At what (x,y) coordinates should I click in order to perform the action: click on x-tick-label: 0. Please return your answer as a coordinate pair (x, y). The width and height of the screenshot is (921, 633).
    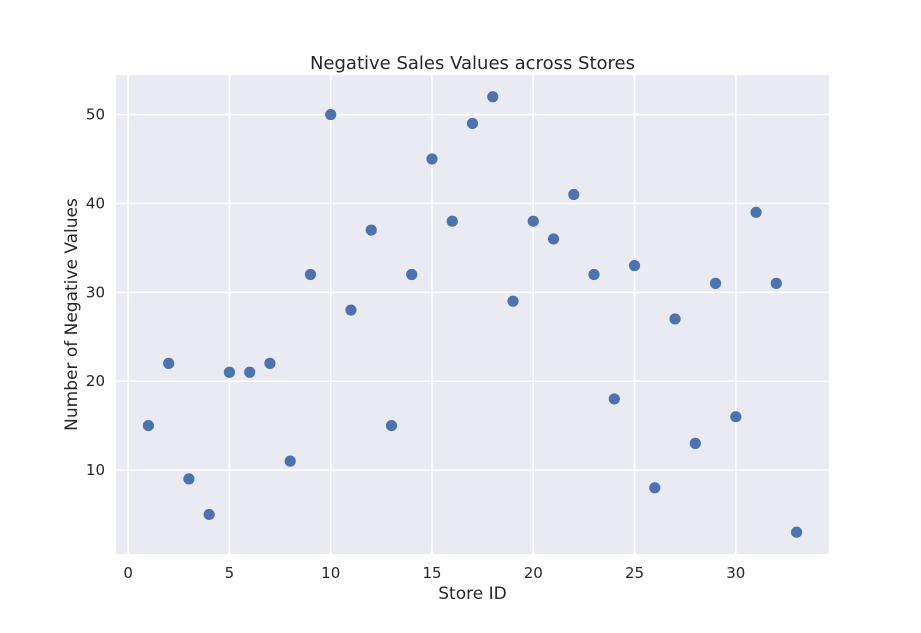
    Looking at the image, I should click on (128, 573).